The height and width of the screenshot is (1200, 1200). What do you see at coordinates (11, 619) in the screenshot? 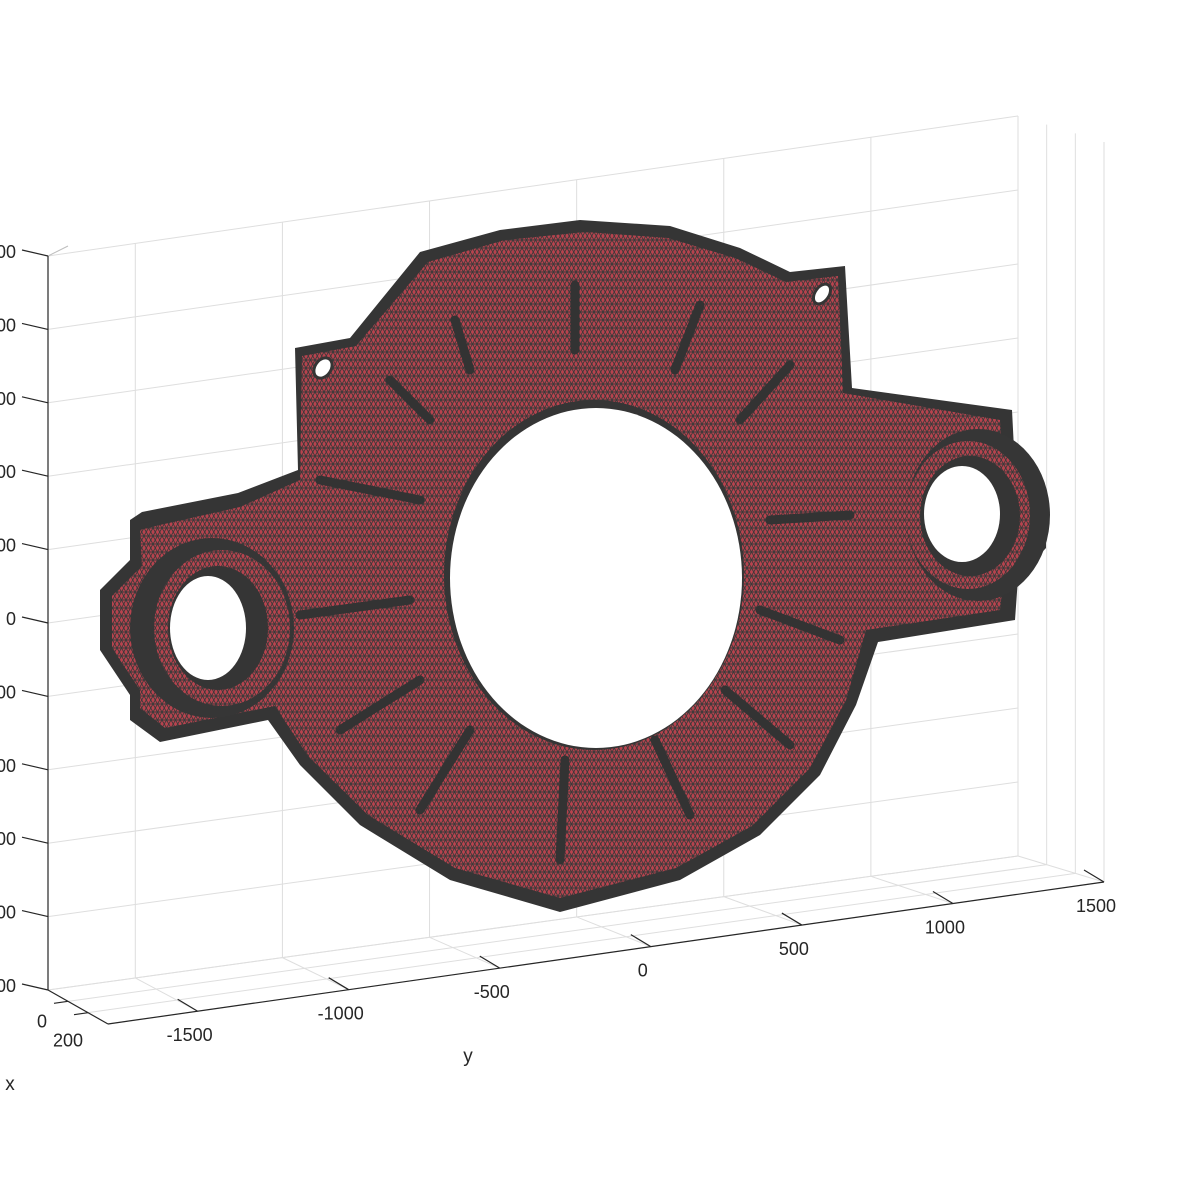
I see `z-tick-label: 0` at bounding box center [11, 619].